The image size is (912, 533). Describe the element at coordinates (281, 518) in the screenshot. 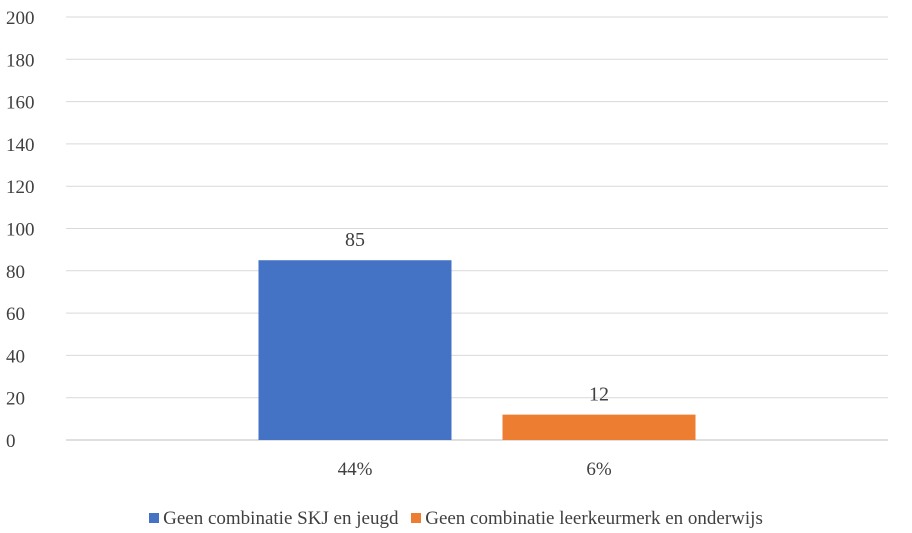

I see `legend-label: Geen combinatie SKJ en jeugd` at that location.